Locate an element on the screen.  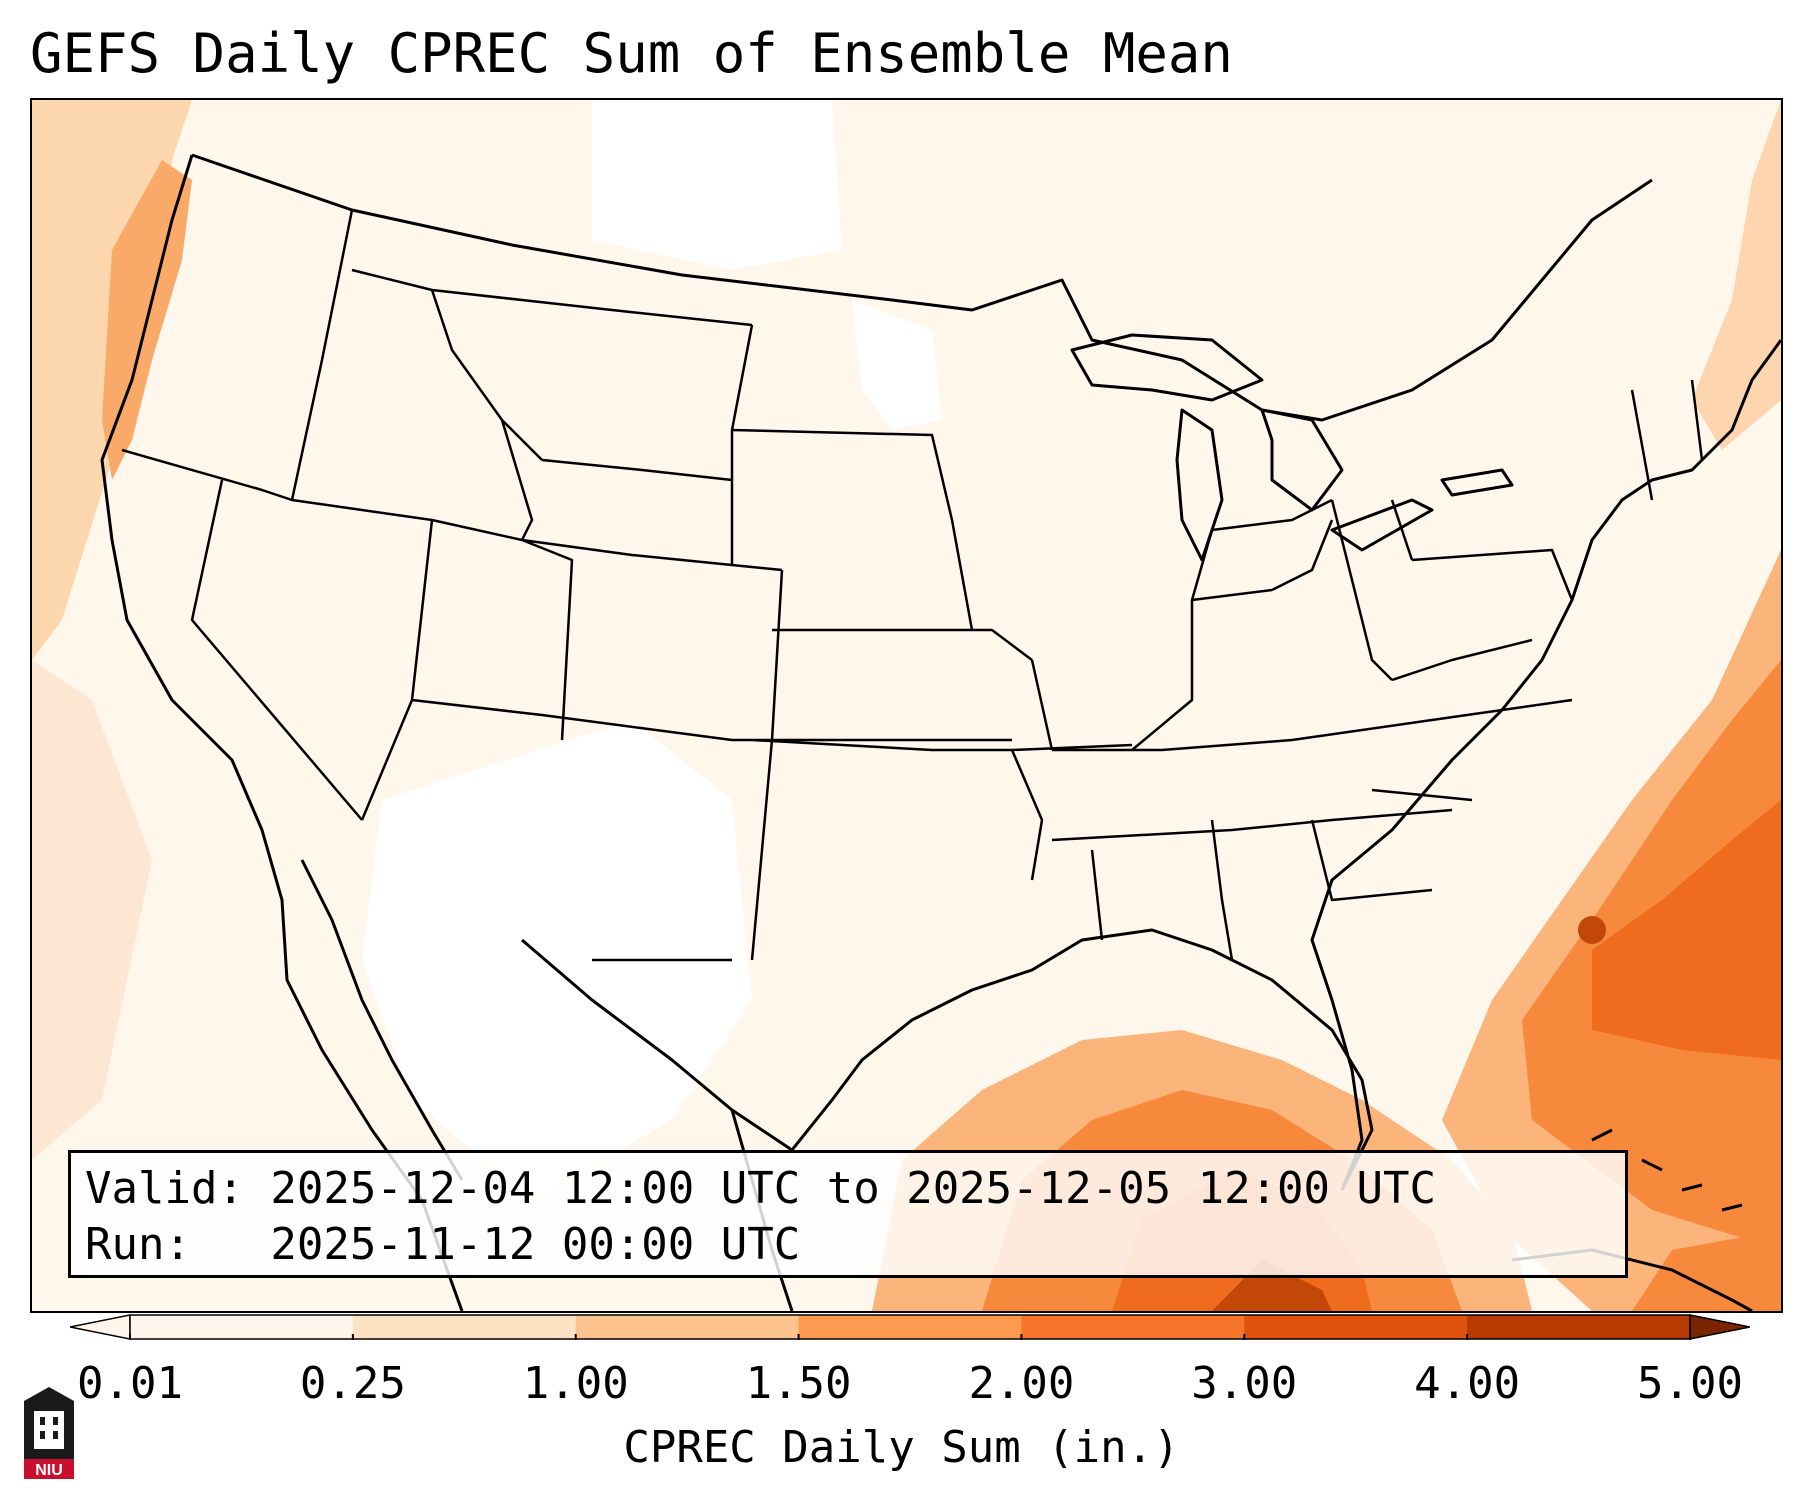
colorbar-ticks is located at coordinates (910, 1337).